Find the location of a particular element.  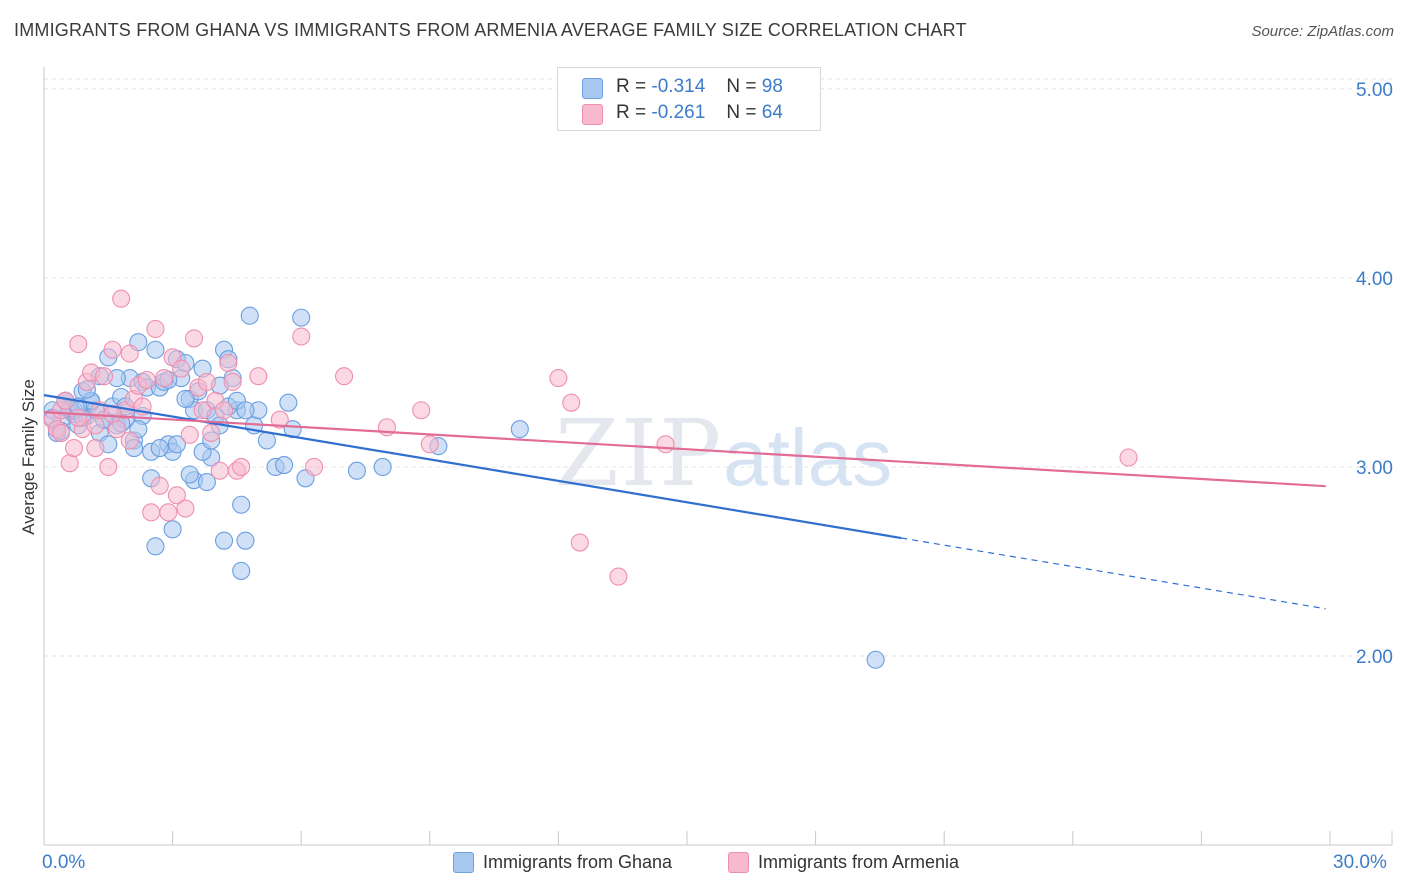

x-tick-label-max: 30.0% is located at coordinates (1360, 862).